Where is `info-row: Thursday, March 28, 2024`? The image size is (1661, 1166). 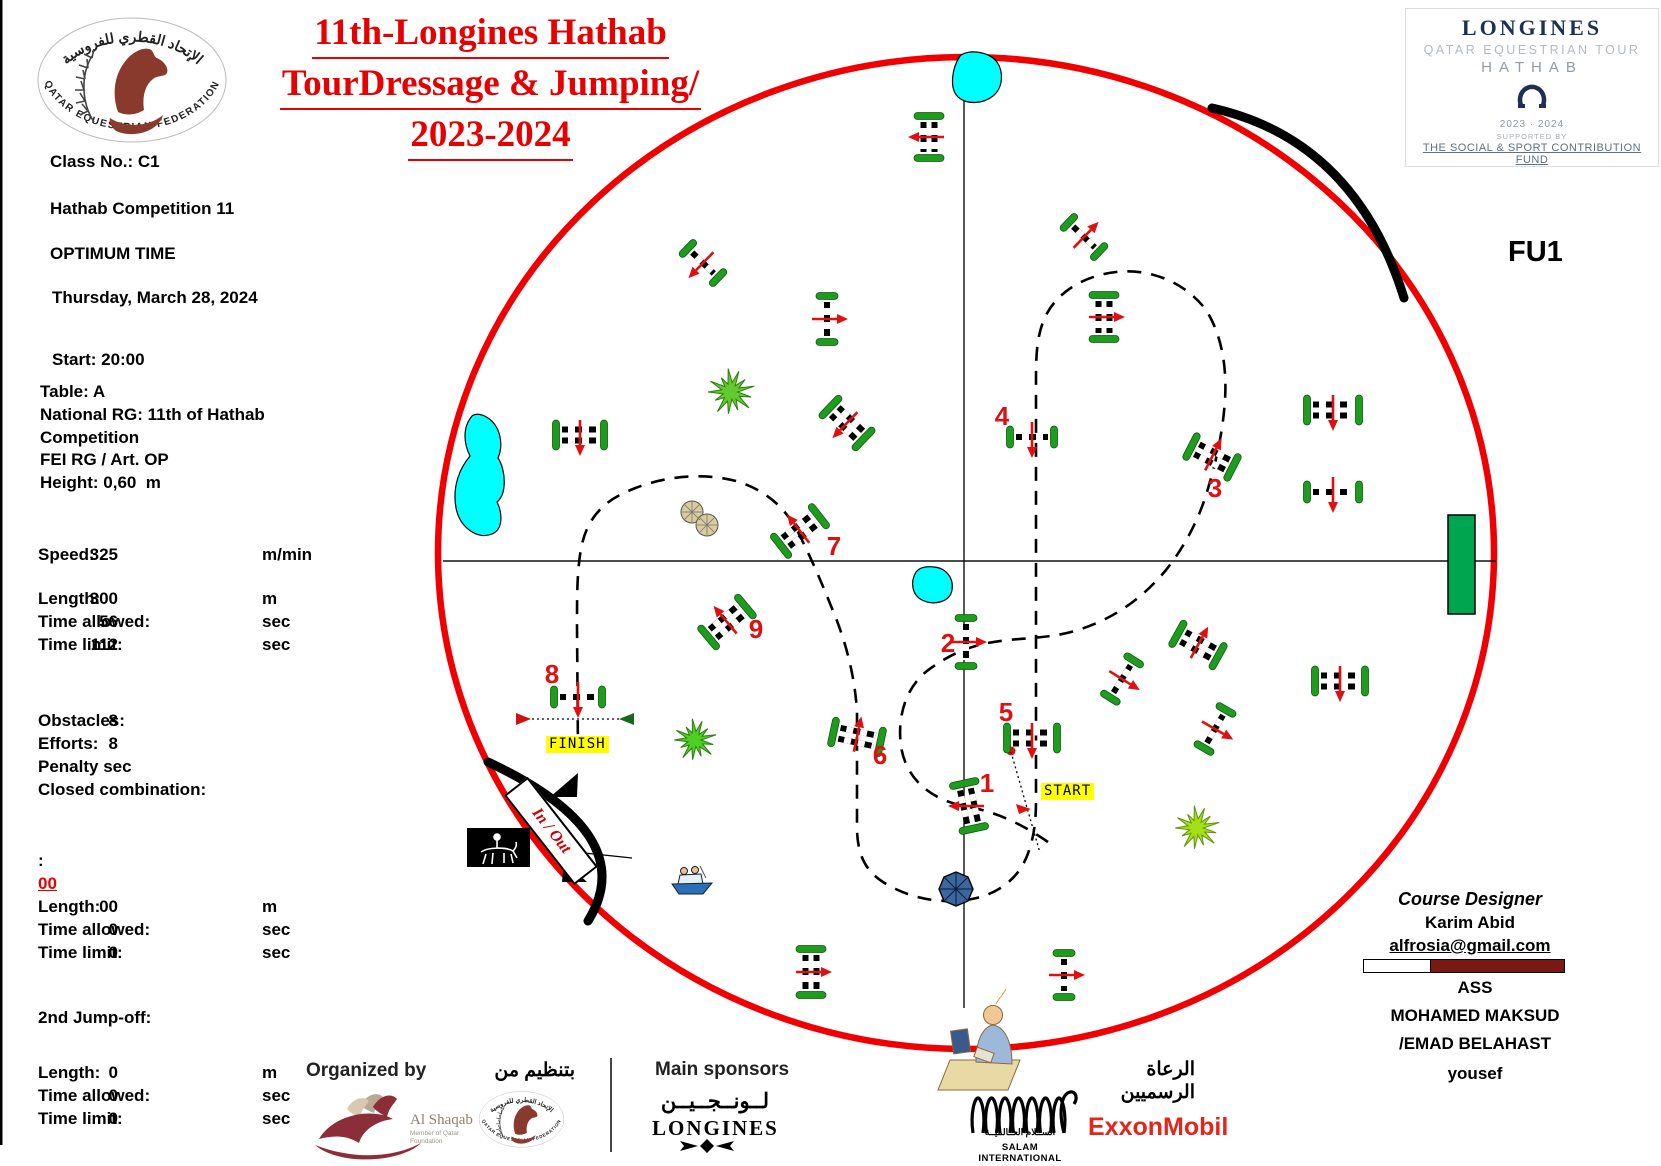 info-row: Thursday, March 28, 2024 is located at coordinates (155, 297).